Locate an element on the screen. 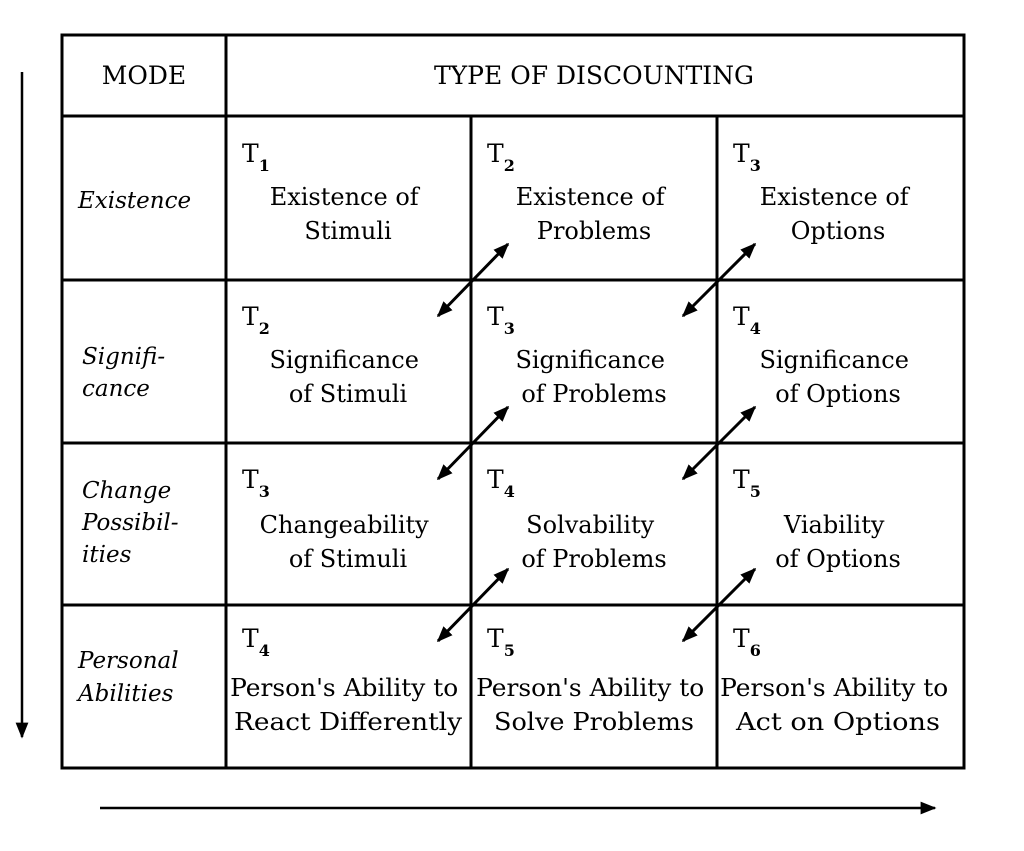  cell-viability-of-options: T5 Viability of Options is located at coordinates (817, 519).